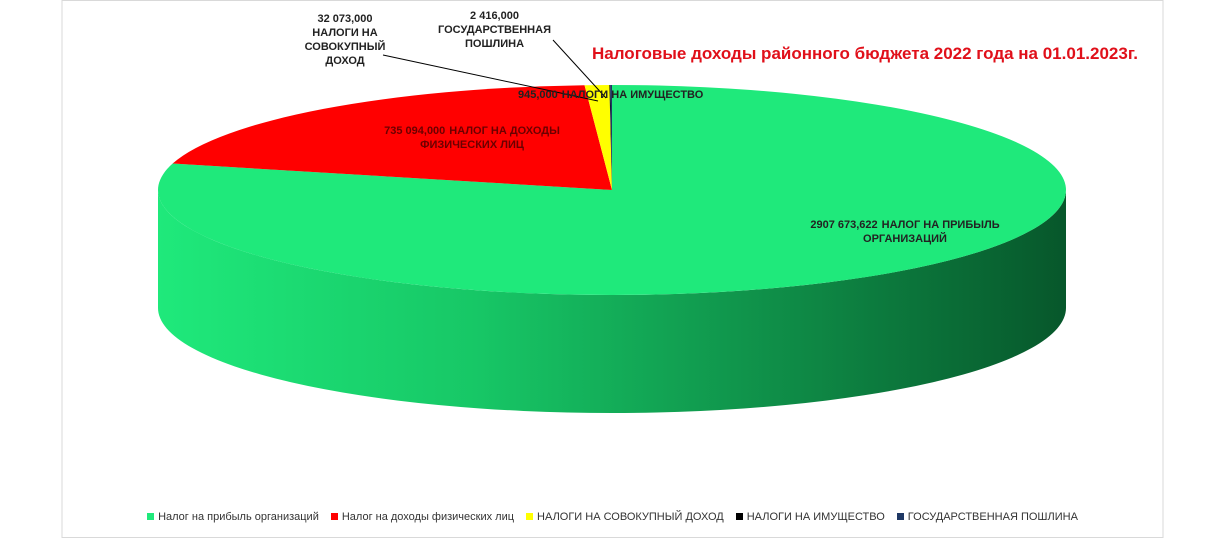 The height and width of the screenshot is (550, 1225). What do you see at coordinates (538, 95) in the screenshot?
I see `data-label-value: 945,000` at bounding box center [538, 95].